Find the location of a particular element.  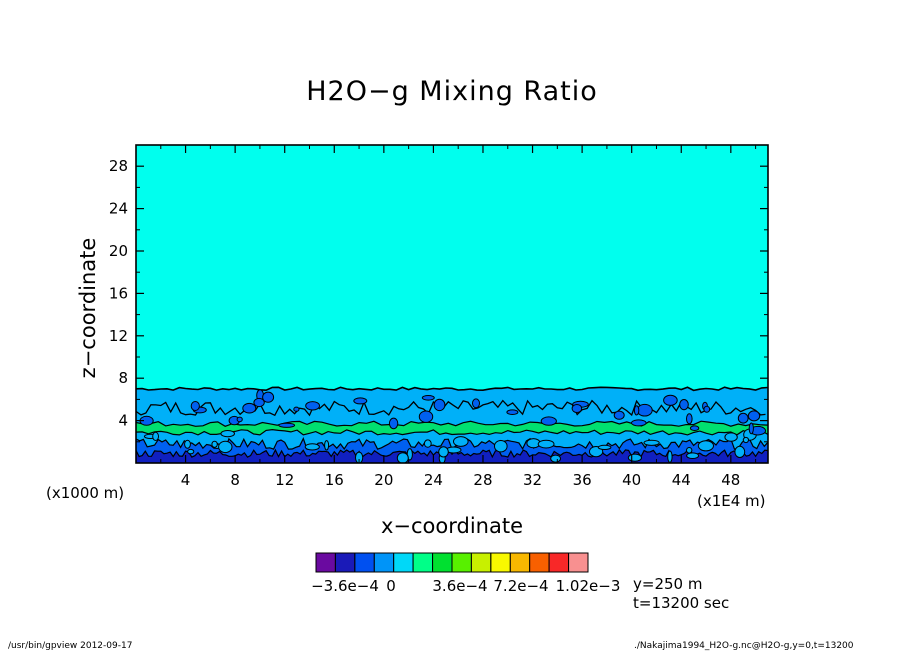

colorbar-label: −3.6e−4 is located at coordinates (345, 586).